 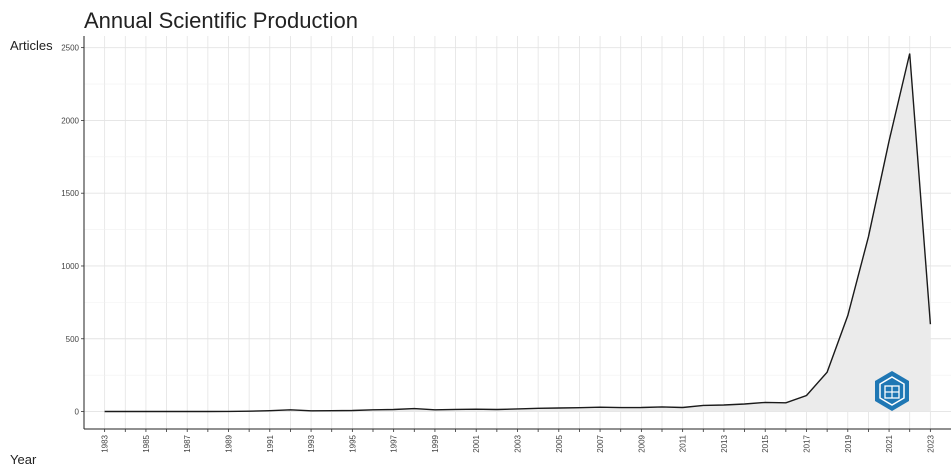 What do you see at coordinates (229, 443) in the screenshot?
I see `x-tick-label: 1989` at bounding box center [229, 443].